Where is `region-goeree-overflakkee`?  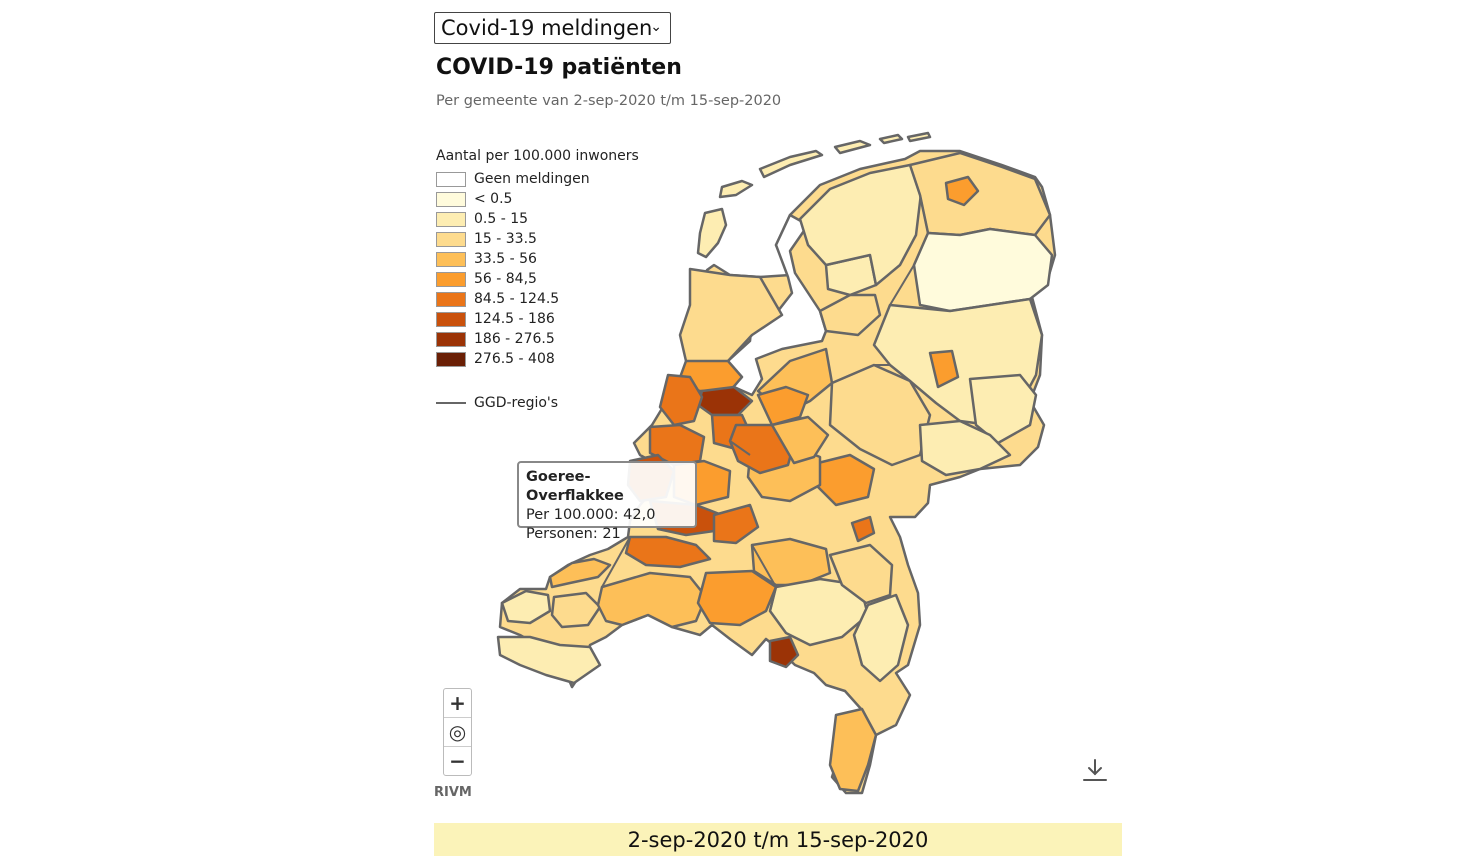
region-goeree-overflakkee is located at coordinates (580, 573).